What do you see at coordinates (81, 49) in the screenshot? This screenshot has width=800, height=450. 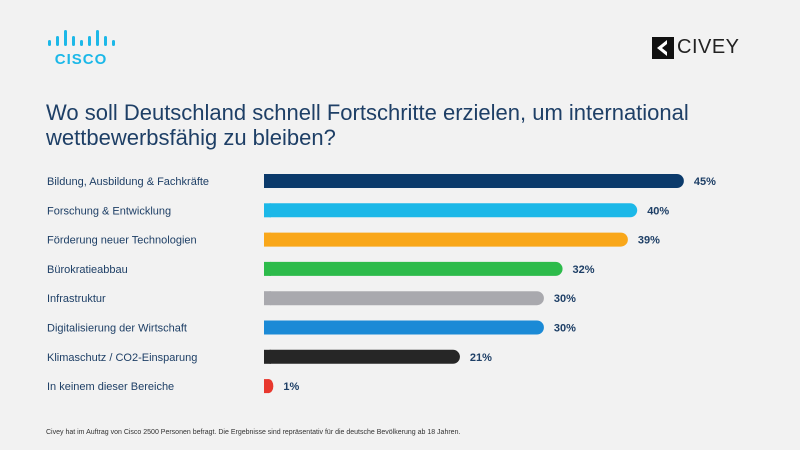 I see `cisco-logo: CISCO` at bounding box center [81, 49].